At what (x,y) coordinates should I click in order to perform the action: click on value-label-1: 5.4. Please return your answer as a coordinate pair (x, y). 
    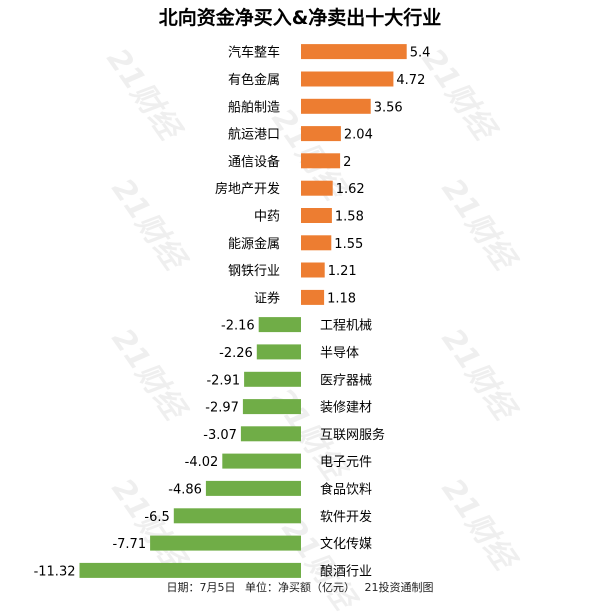
    Looking at the image, I should click on (420, 53).